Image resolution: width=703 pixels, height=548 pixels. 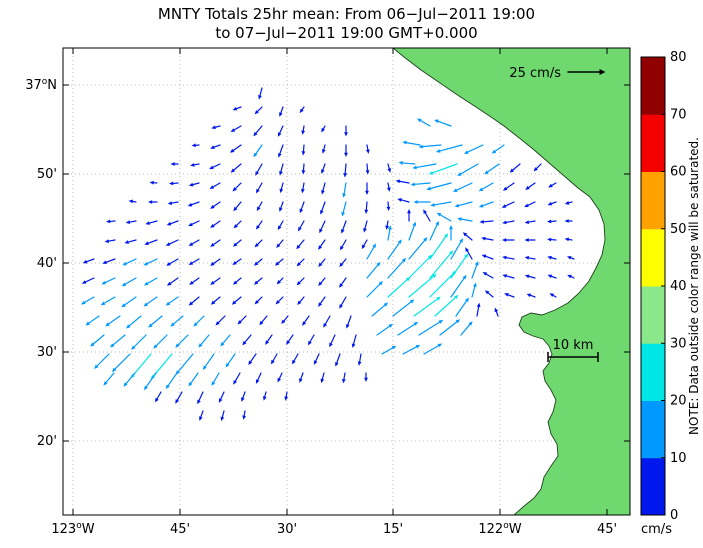 What do you see at coordinates (653, 86) in the screenshot?
I see `colorbar-band` at bounding box center [653, 86].